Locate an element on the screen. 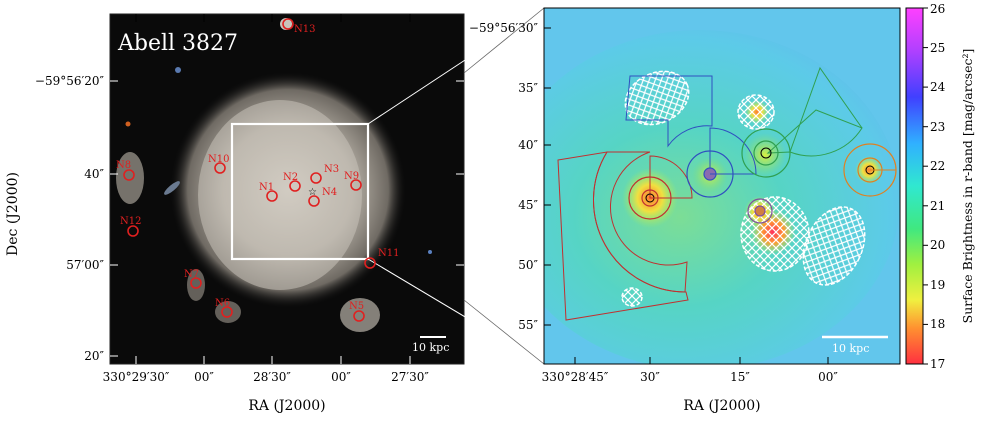 The height and width of the screenshot is (422, 981). label-n12: N12 is located at coordinates (130, 221).